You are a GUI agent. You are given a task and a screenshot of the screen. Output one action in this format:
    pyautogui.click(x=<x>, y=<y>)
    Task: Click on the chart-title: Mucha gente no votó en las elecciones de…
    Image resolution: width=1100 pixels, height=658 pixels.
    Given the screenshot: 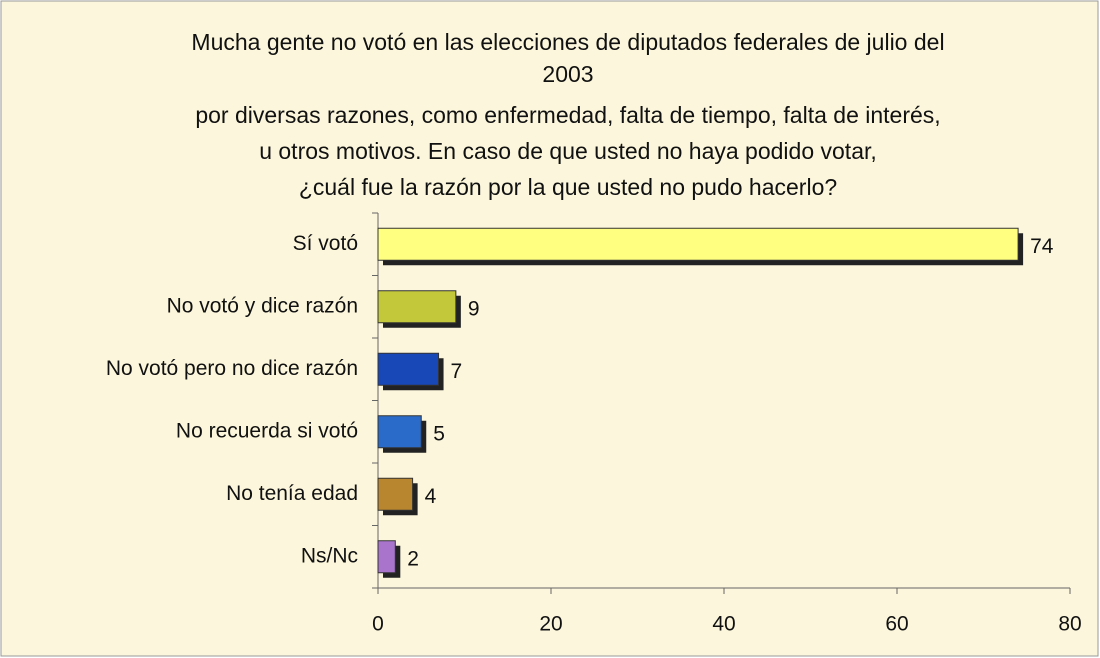 What is the action you would take?
    pyautogui.click(x=567, y=42)
    